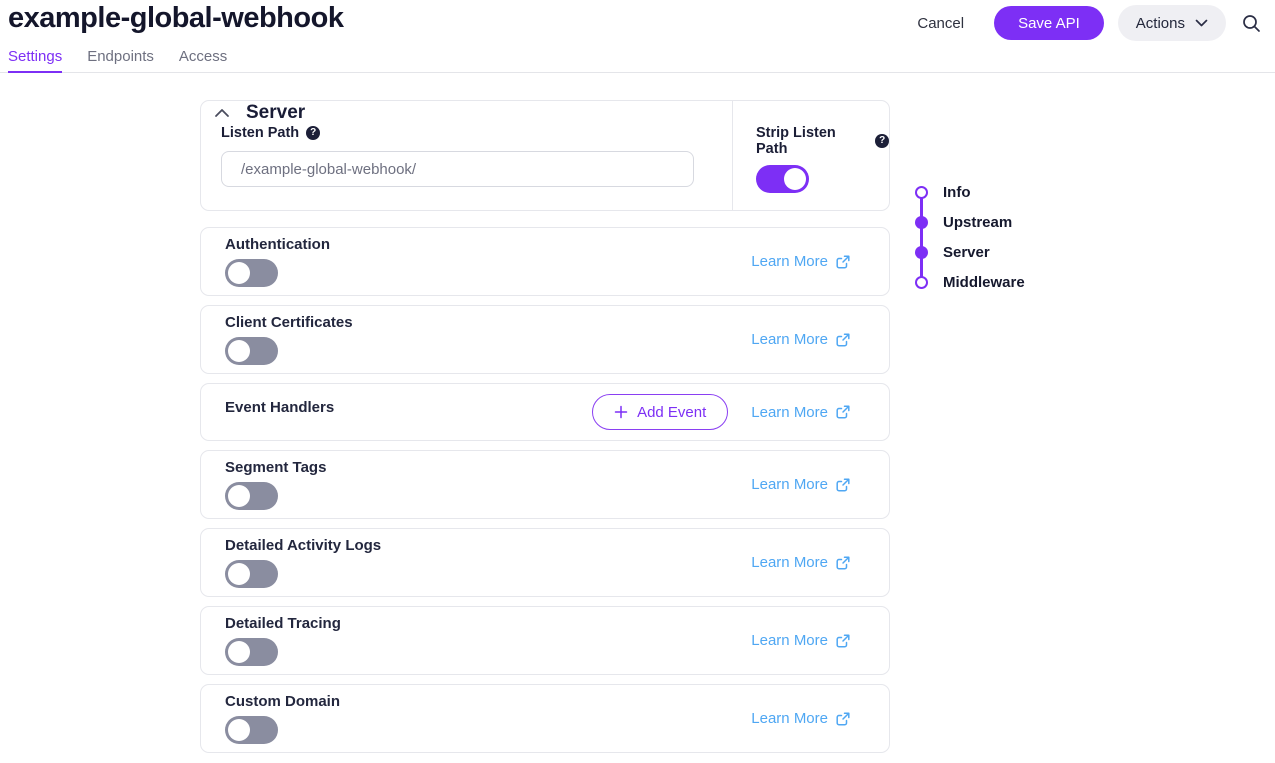 Image resolution: width=1275 pixels, height=763 pixels. I want to click on tab-bar: Settings Endpoints Access, so click(637, 59).